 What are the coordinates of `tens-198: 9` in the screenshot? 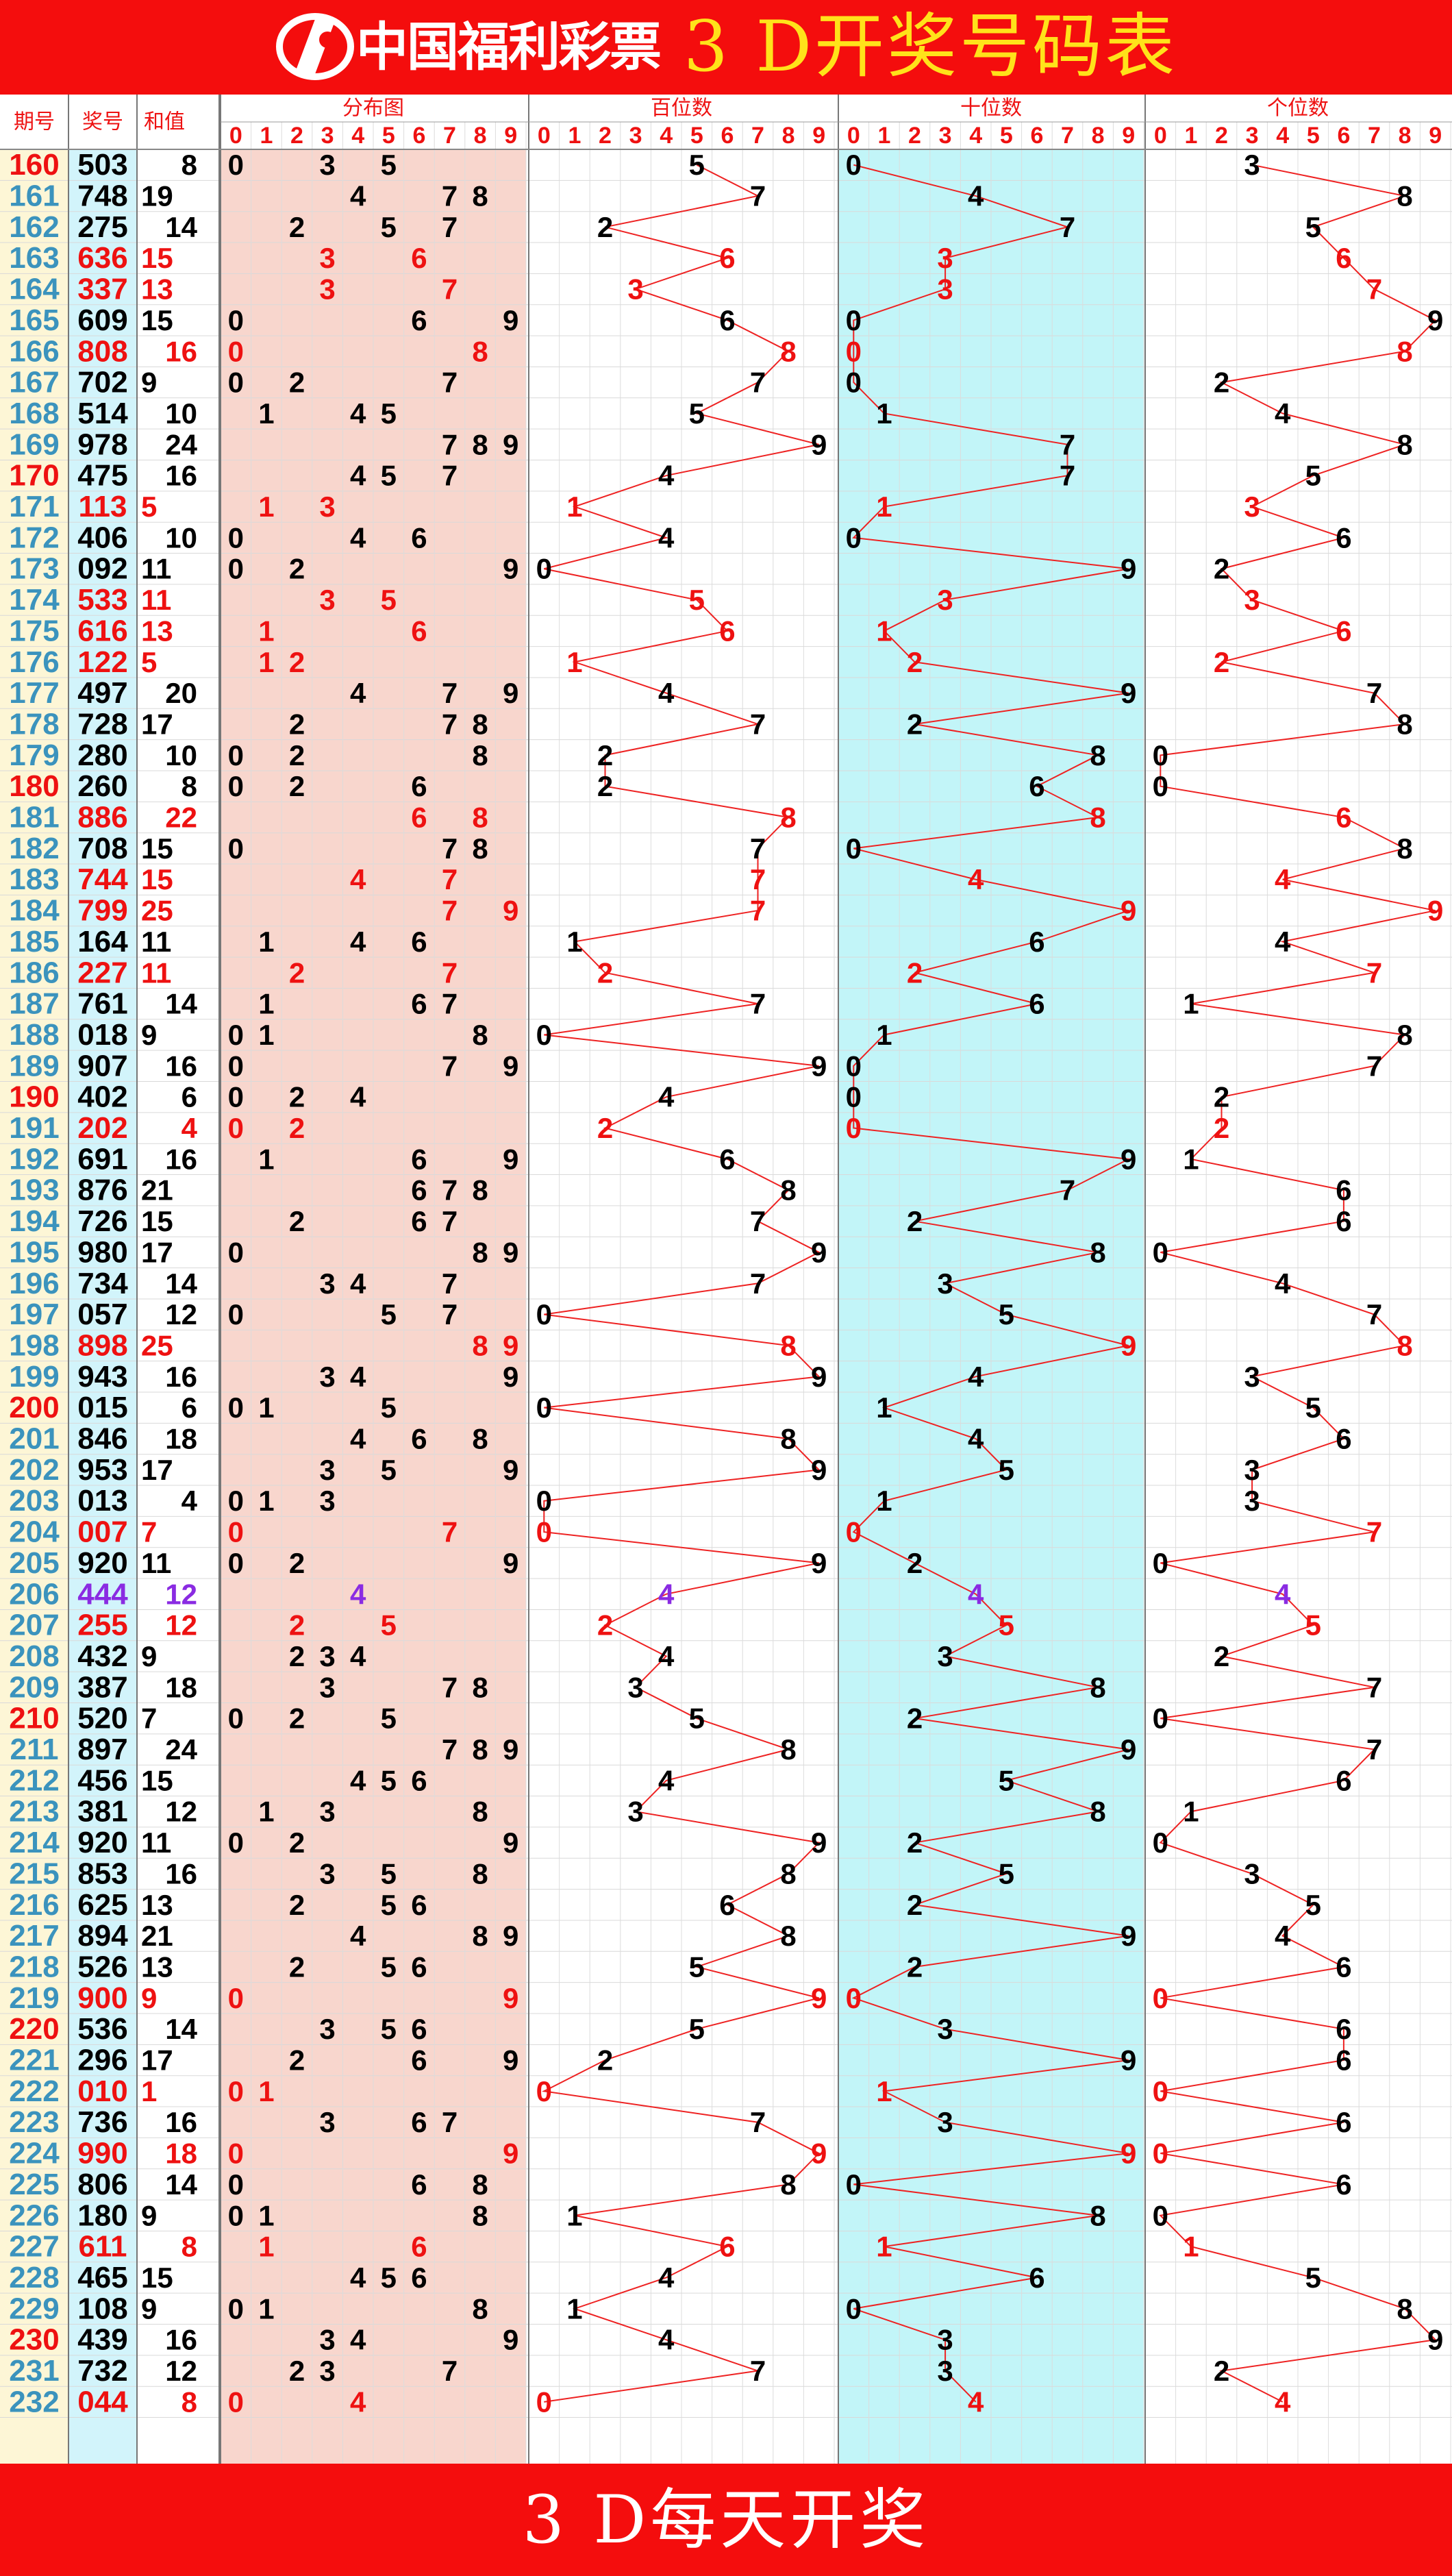 It's located at (1128, 1345).